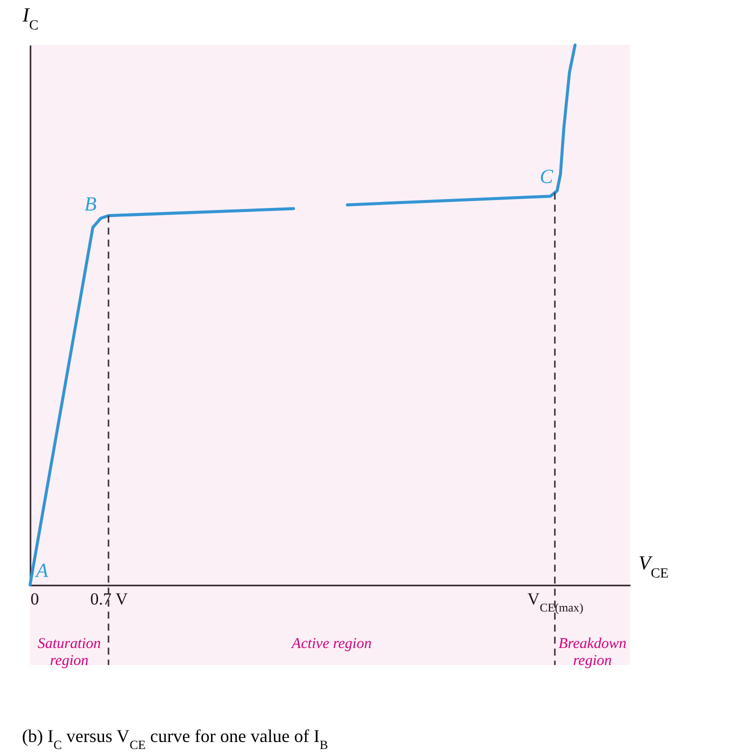  What do you see at coordinates (547, 177) in the screenshot?
I see `annotation: C` at bounding box center [547, 177].